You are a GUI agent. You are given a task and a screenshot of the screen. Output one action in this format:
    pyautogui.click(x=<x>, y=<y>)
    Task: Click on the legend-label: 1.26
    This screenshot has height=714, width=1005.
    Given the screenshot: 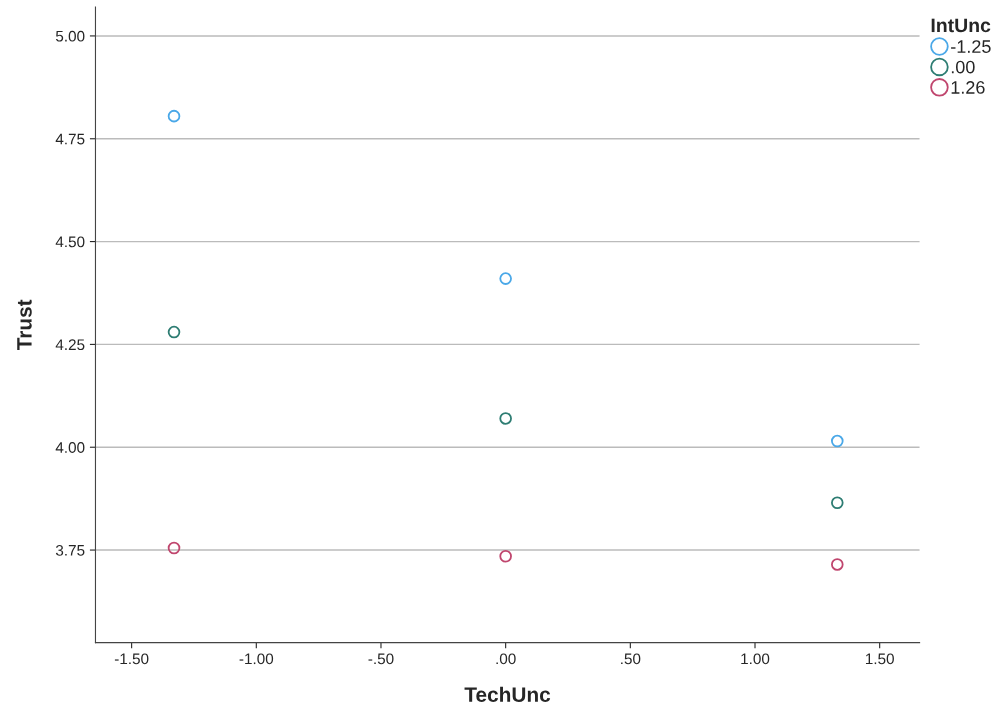 What is the action you would take?
    pyautogui.click(x=968, y=87)
    